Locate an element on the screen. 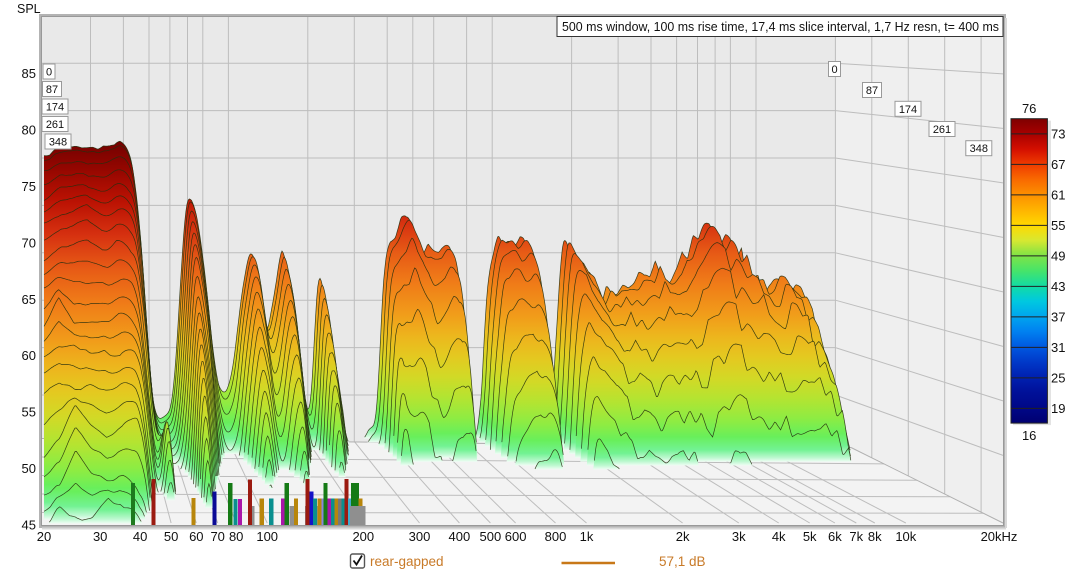  svg-text: 61 is located at coordinates (1058, 194).